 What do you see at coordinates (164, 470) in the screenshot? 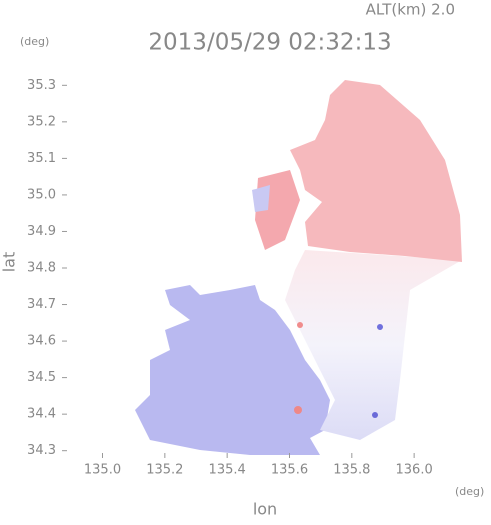
I see `x-tick-label: 135.2` at bounding box center [164, 470].